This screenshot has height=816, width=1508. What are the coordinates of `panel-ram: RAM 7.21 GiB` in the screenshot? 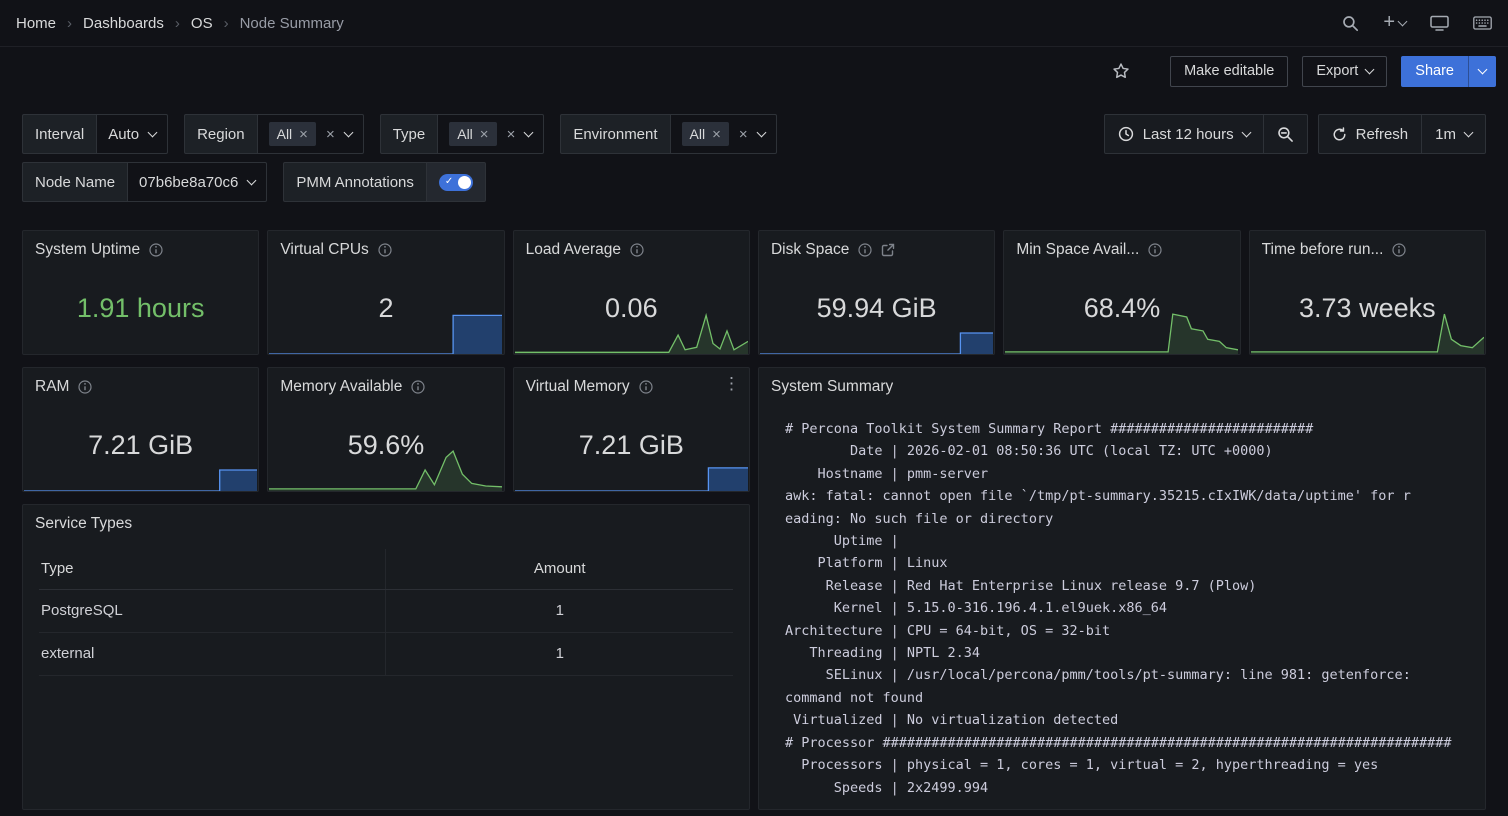 It's located at (141, 429).